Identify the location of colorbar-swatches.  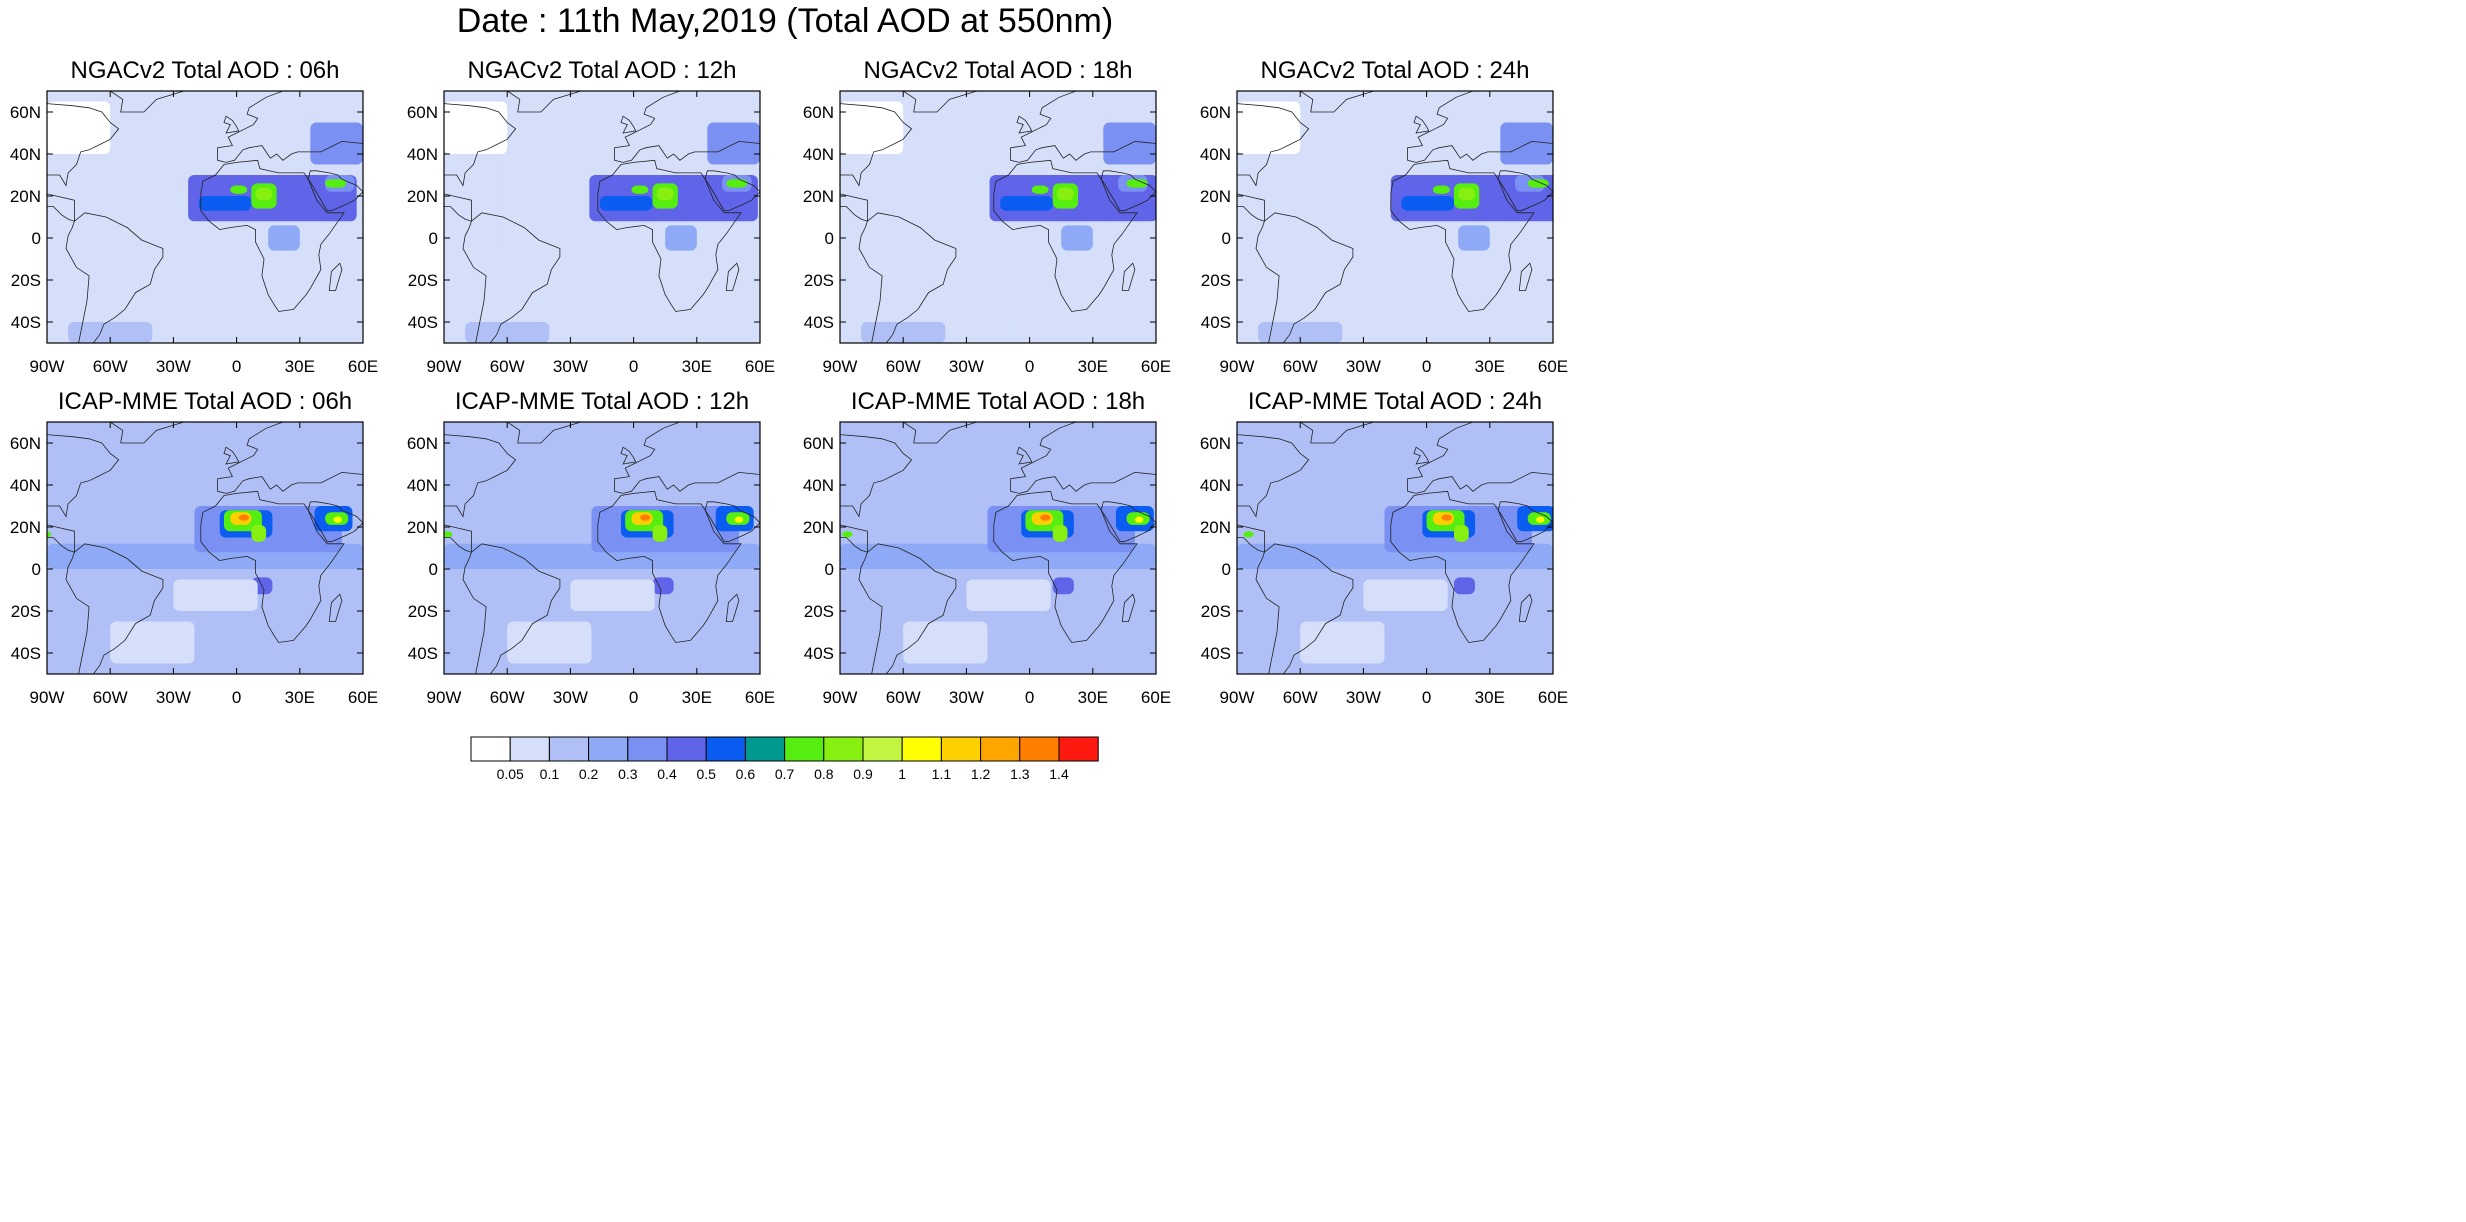
(784, 749).